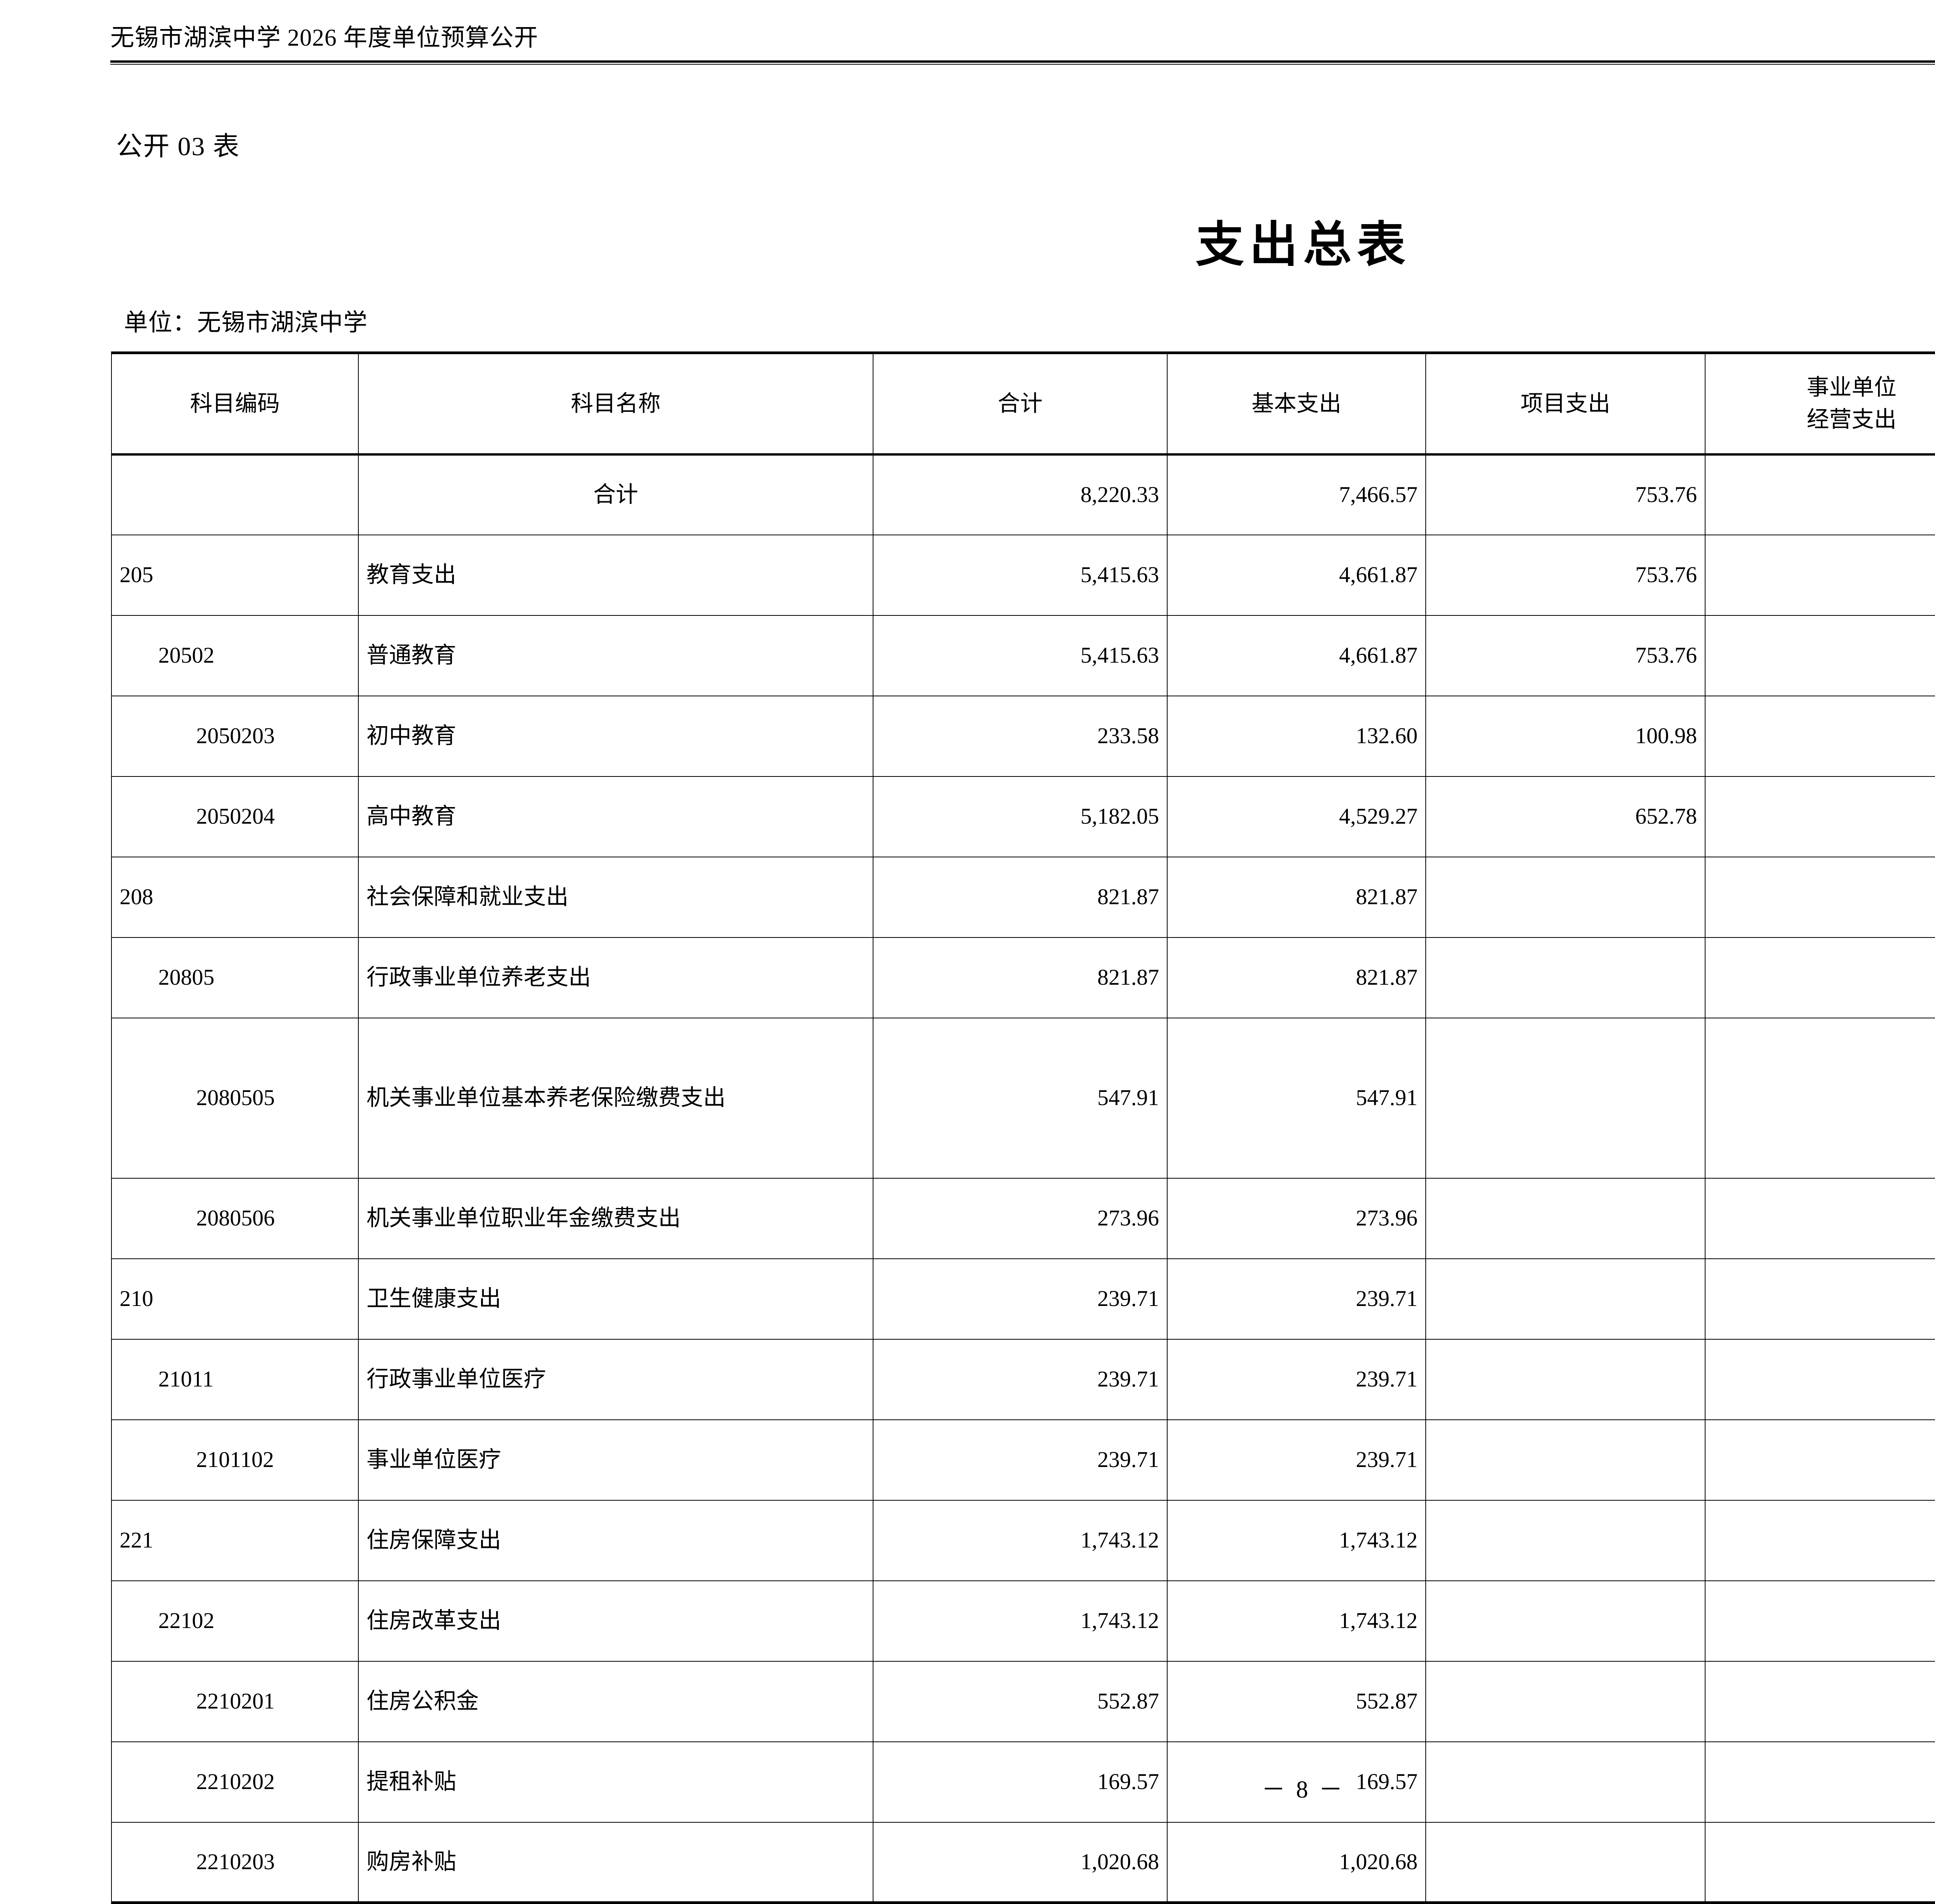 Image resolution: width=1935 pixels, height=1904 pixels. I want to click on cell-basic-expenditure: 4,661.87, so click(1296, 655).